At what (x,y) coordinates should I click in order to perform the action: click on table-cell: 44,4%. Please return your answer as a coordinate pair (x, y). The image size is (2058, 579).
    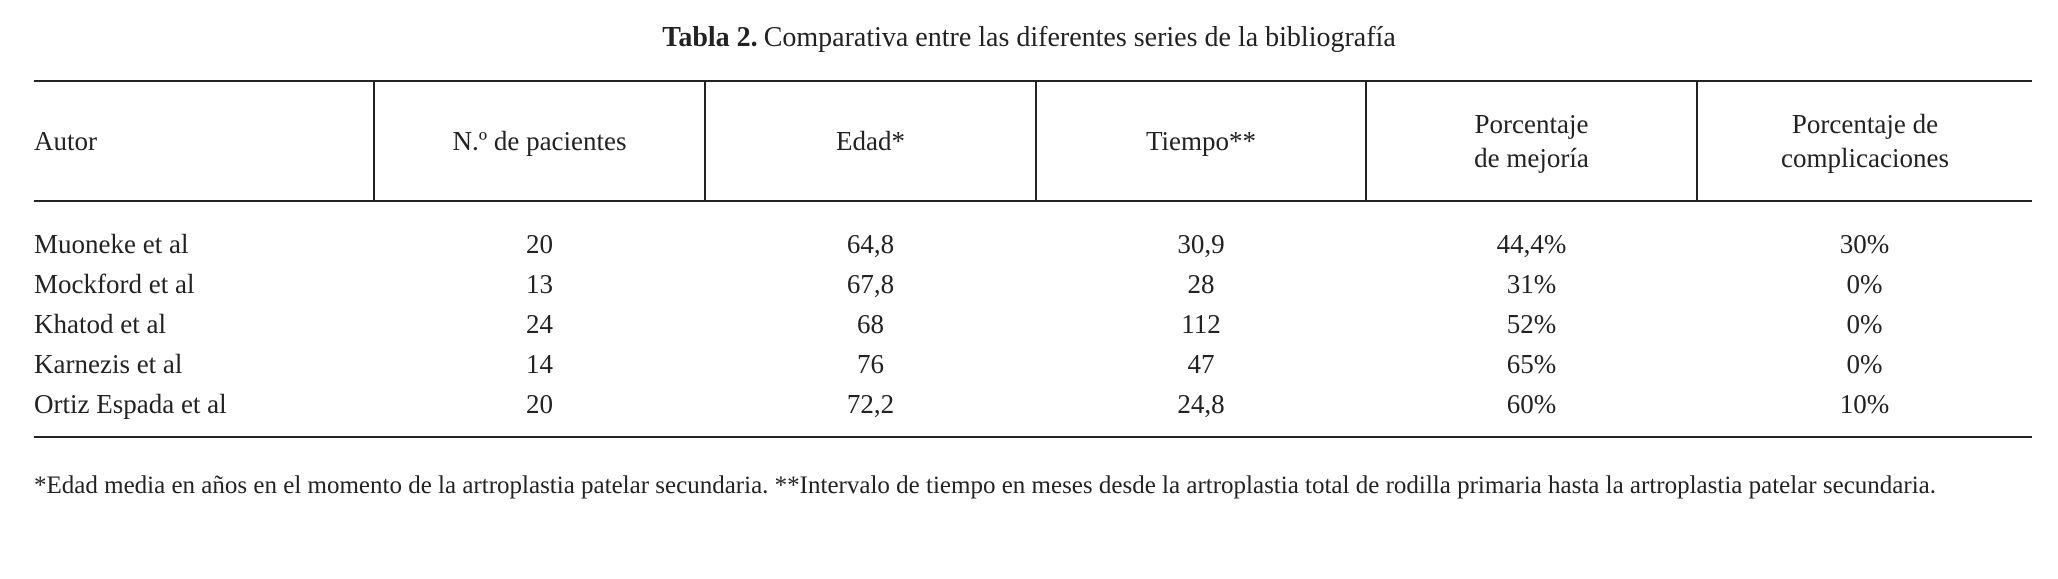
    Looking at the image, I should click on (1531, 244).